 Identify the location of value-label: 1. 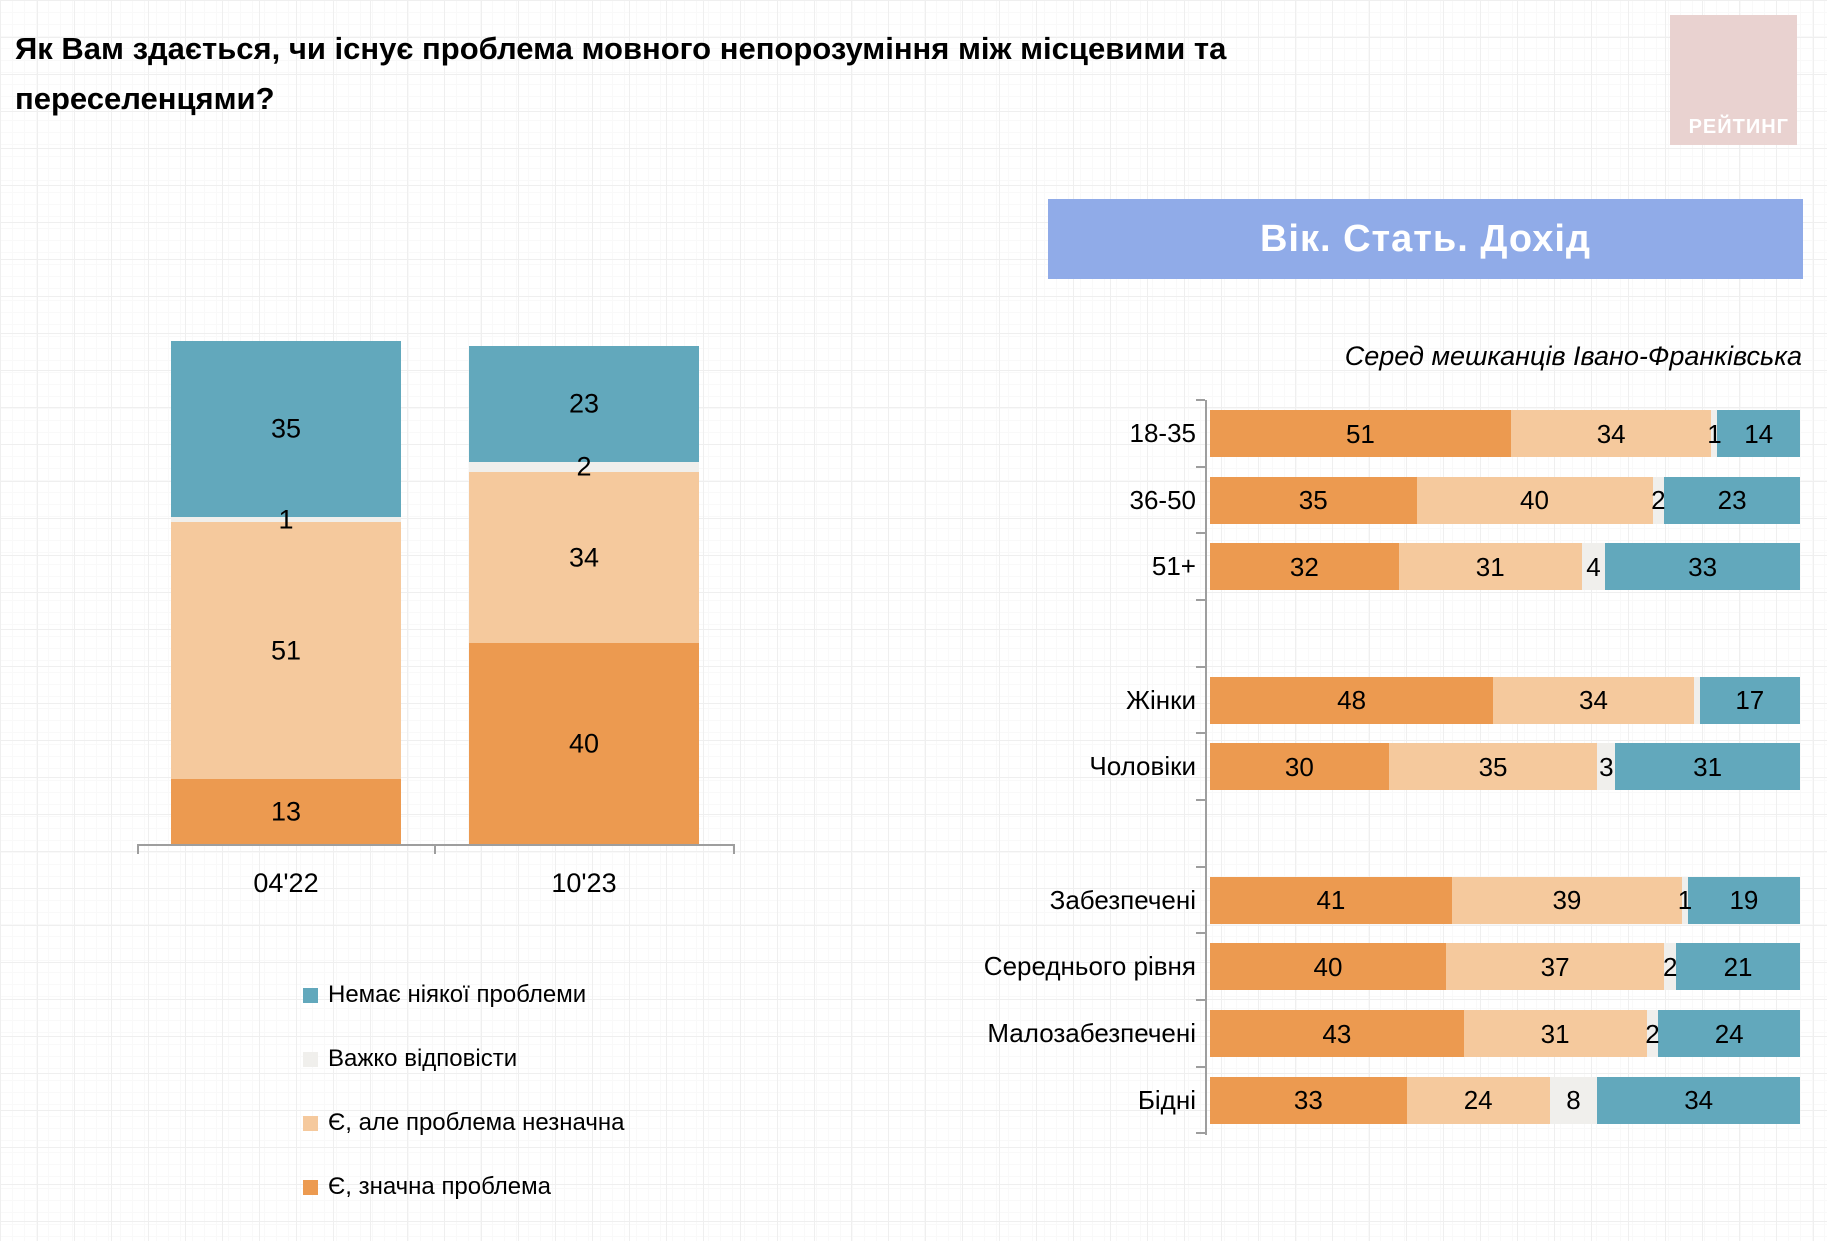
(1685, 900).